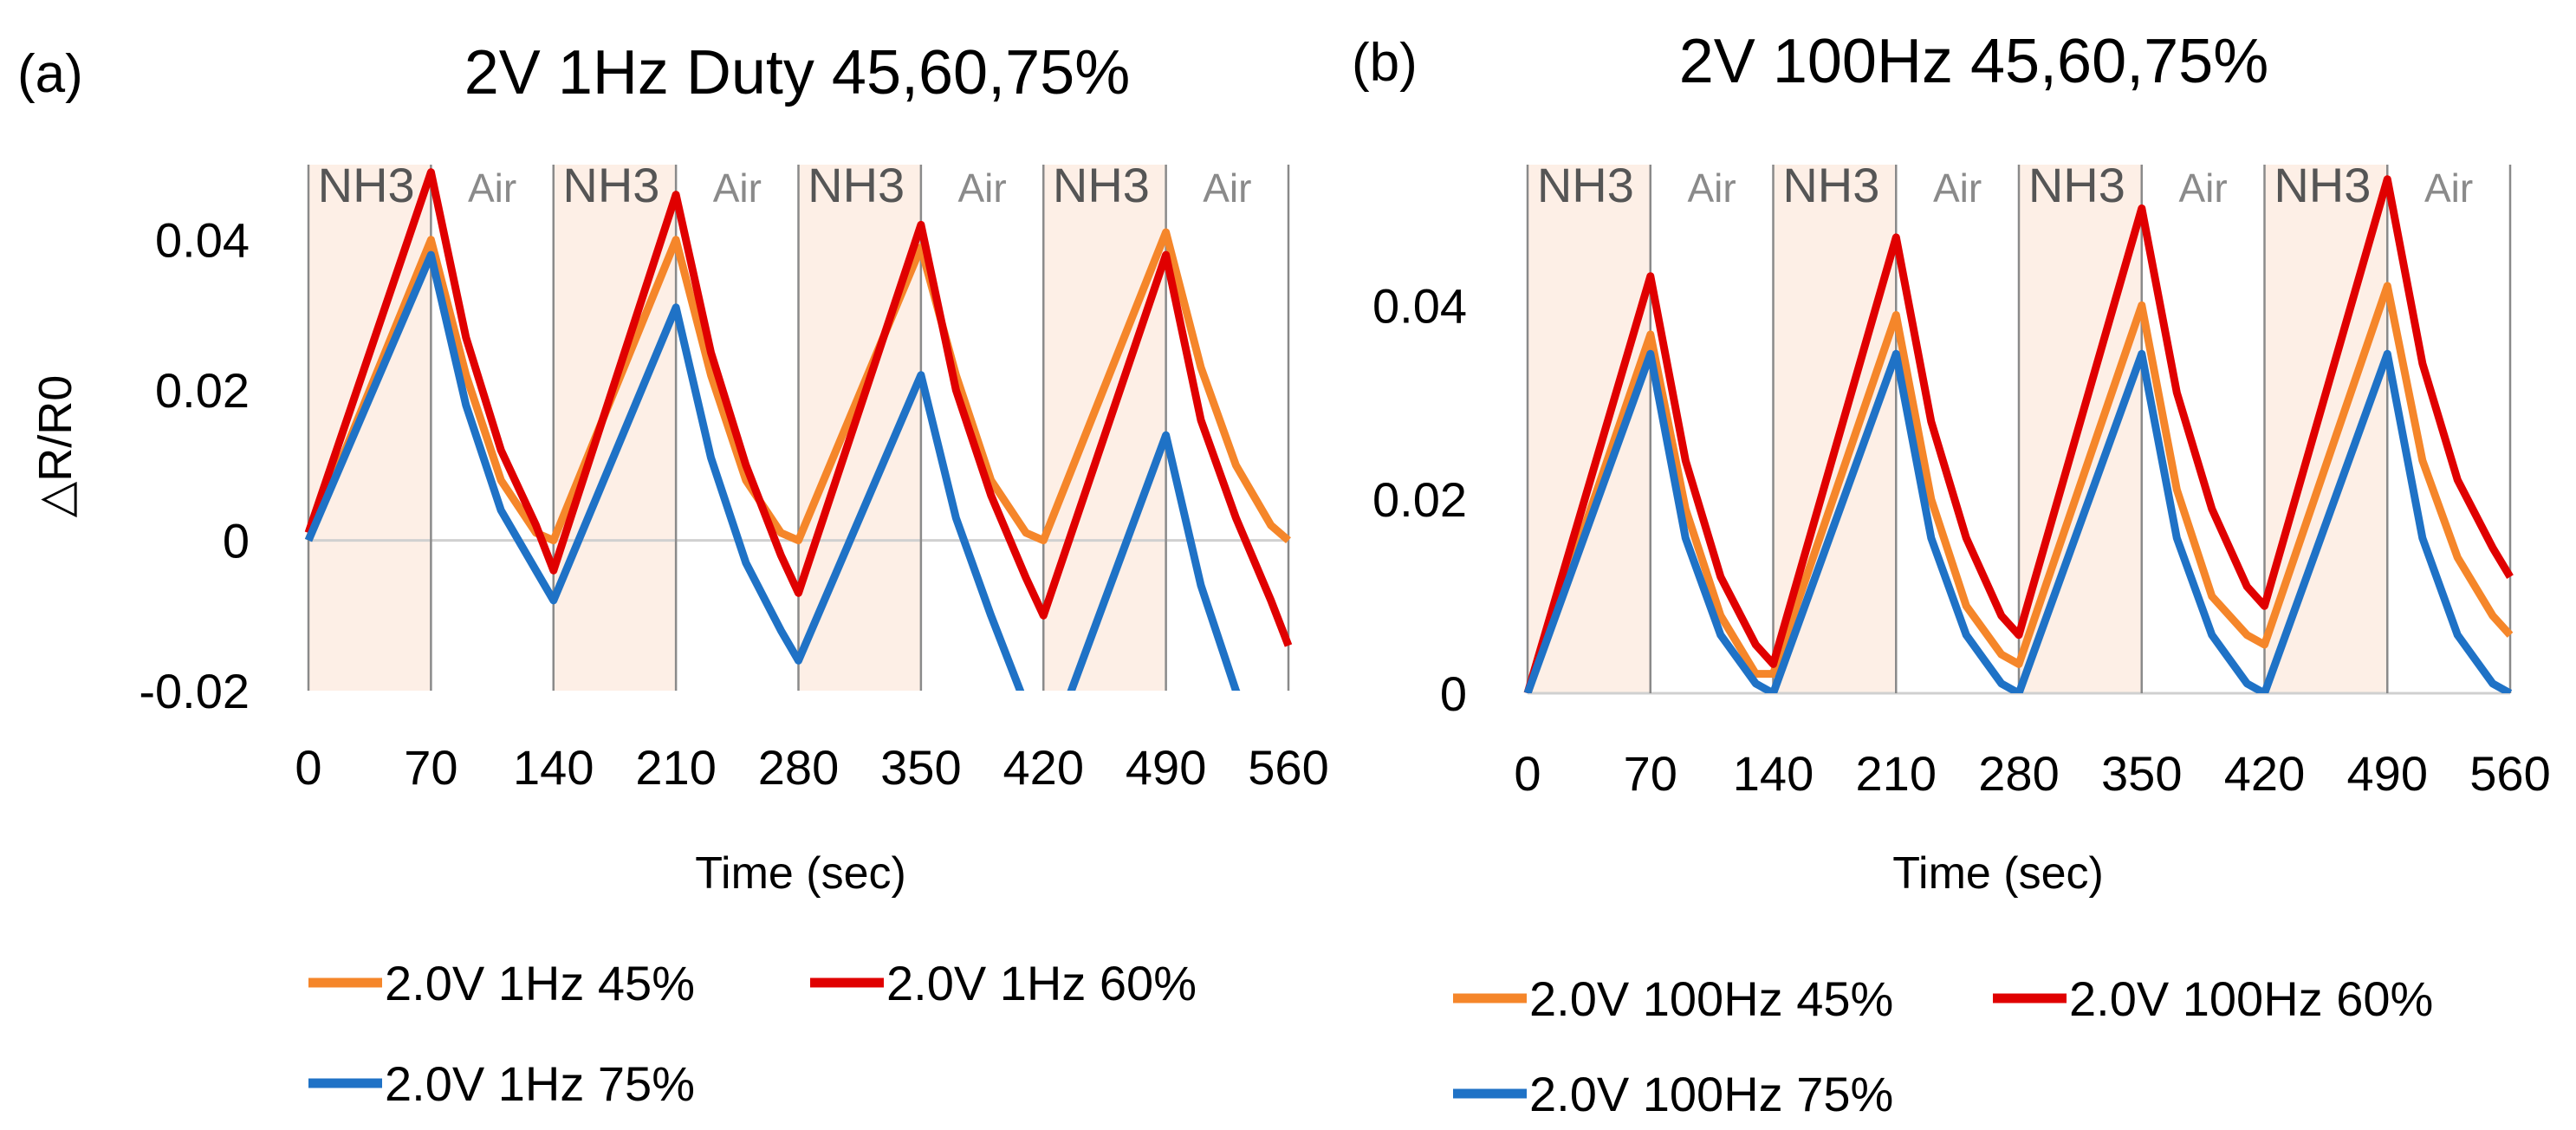 The height and width of the screenshot is (1130, 2576). I want to click on legend-item: 2.0V 100Hz 75%, so click(1673, 1094).